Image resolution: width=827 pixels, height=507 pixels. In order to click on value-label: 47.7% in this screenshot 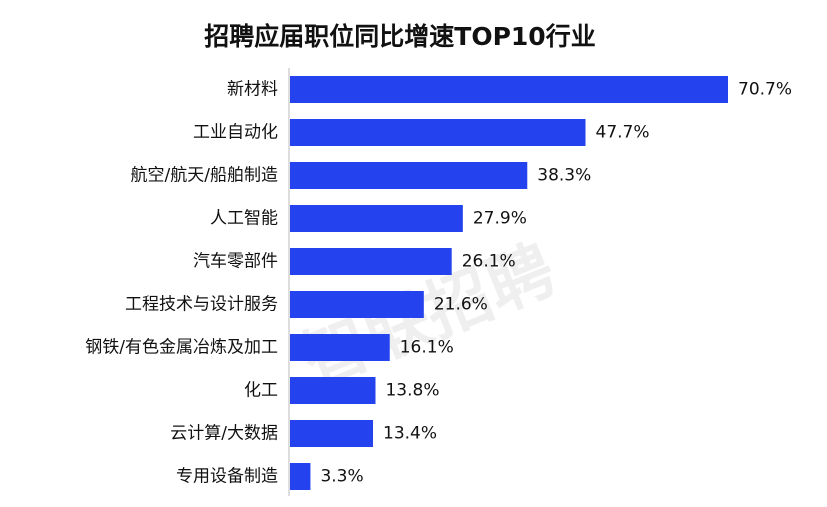, I will do `click(623, 133)`.